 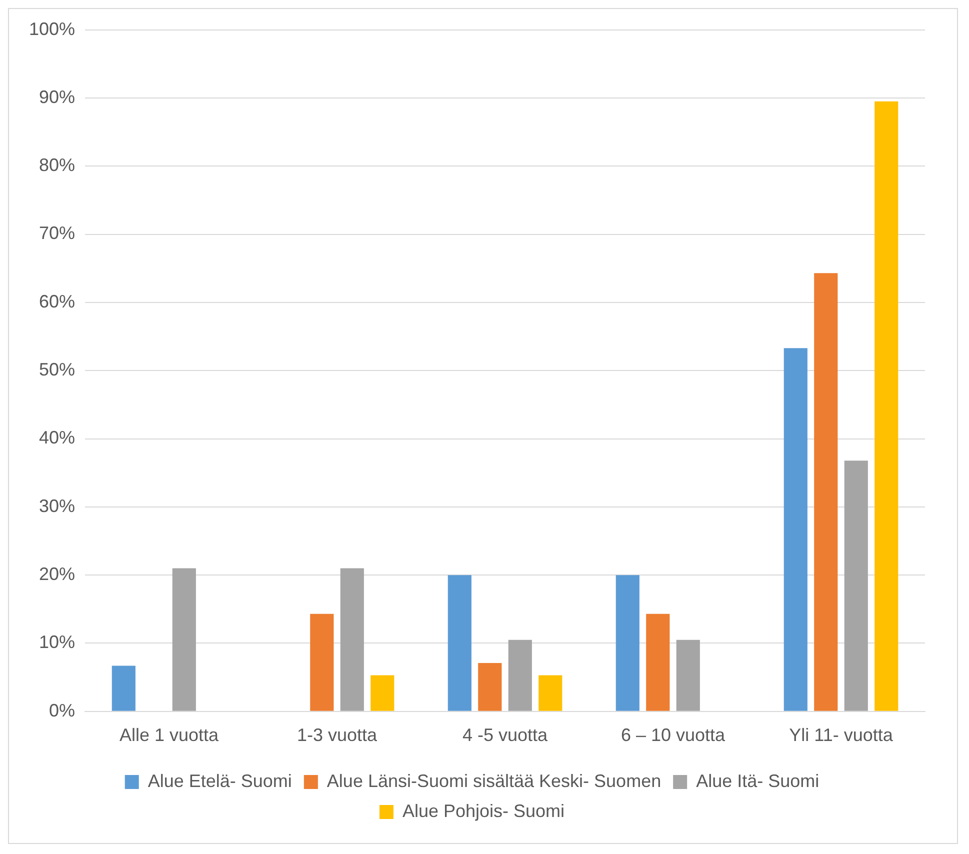 What do you see at coordinates (57, 438) in the screenshot?
I see `y-tick-label: 40%` at bounding box center [57, 438].